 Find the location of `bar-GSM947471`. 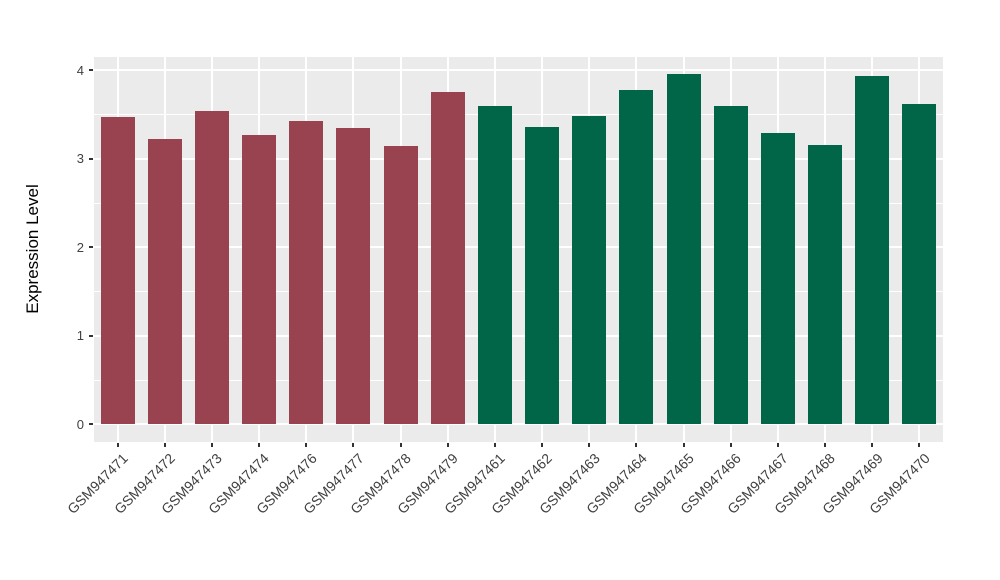

bar-GSM947471 is located at coordinates (117, 271).